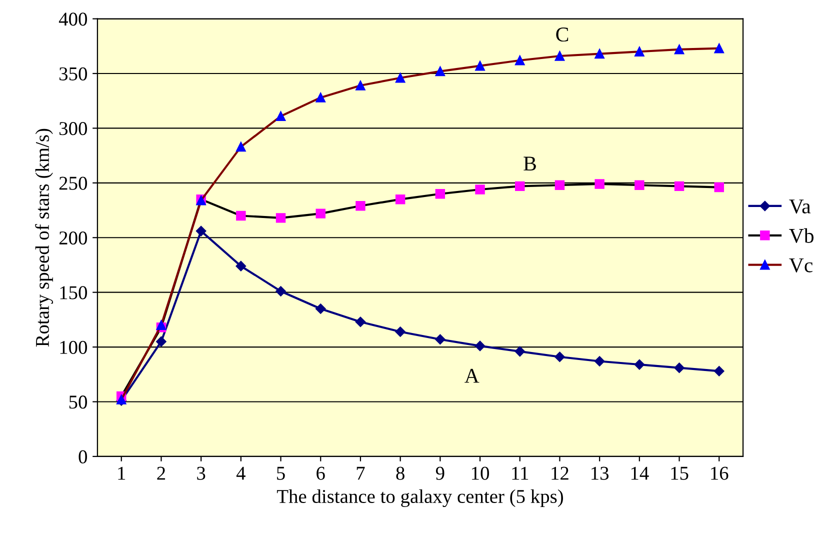 This screenshot has width=833, height=537. Describe the element at coordinates (801, 265) in the screenshot. I see `legend-label: Vc` at that location.